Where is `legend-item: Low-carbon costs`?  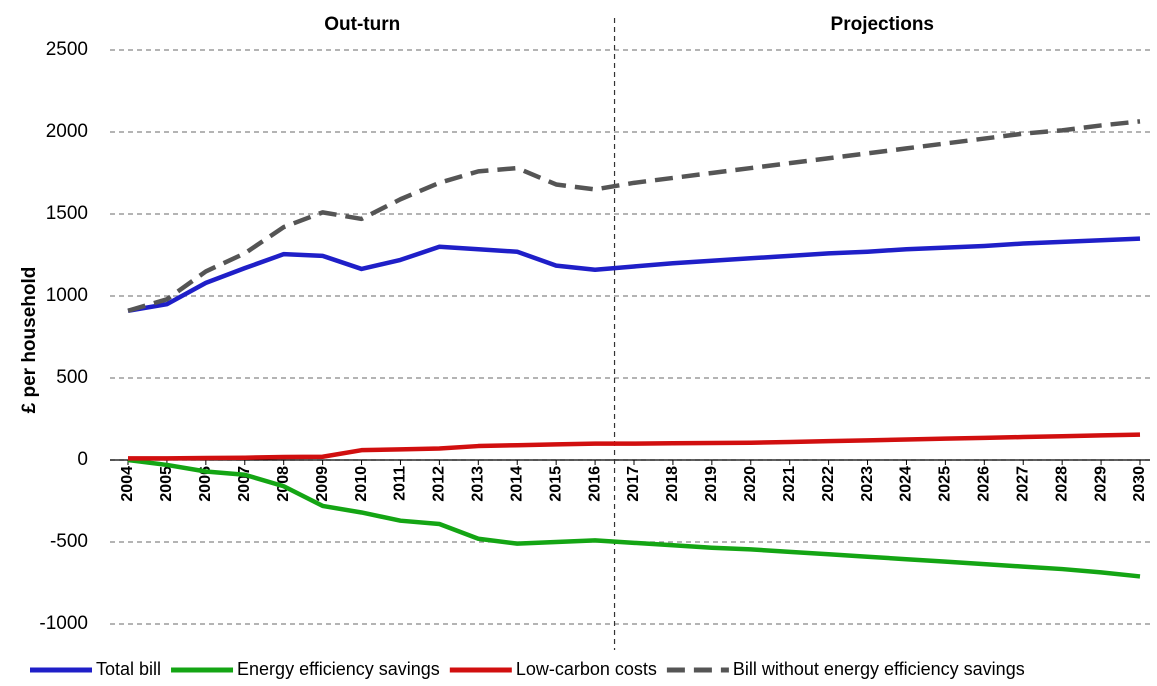
legend-item: Low-carbon costs is located at coordinates (553, 669).